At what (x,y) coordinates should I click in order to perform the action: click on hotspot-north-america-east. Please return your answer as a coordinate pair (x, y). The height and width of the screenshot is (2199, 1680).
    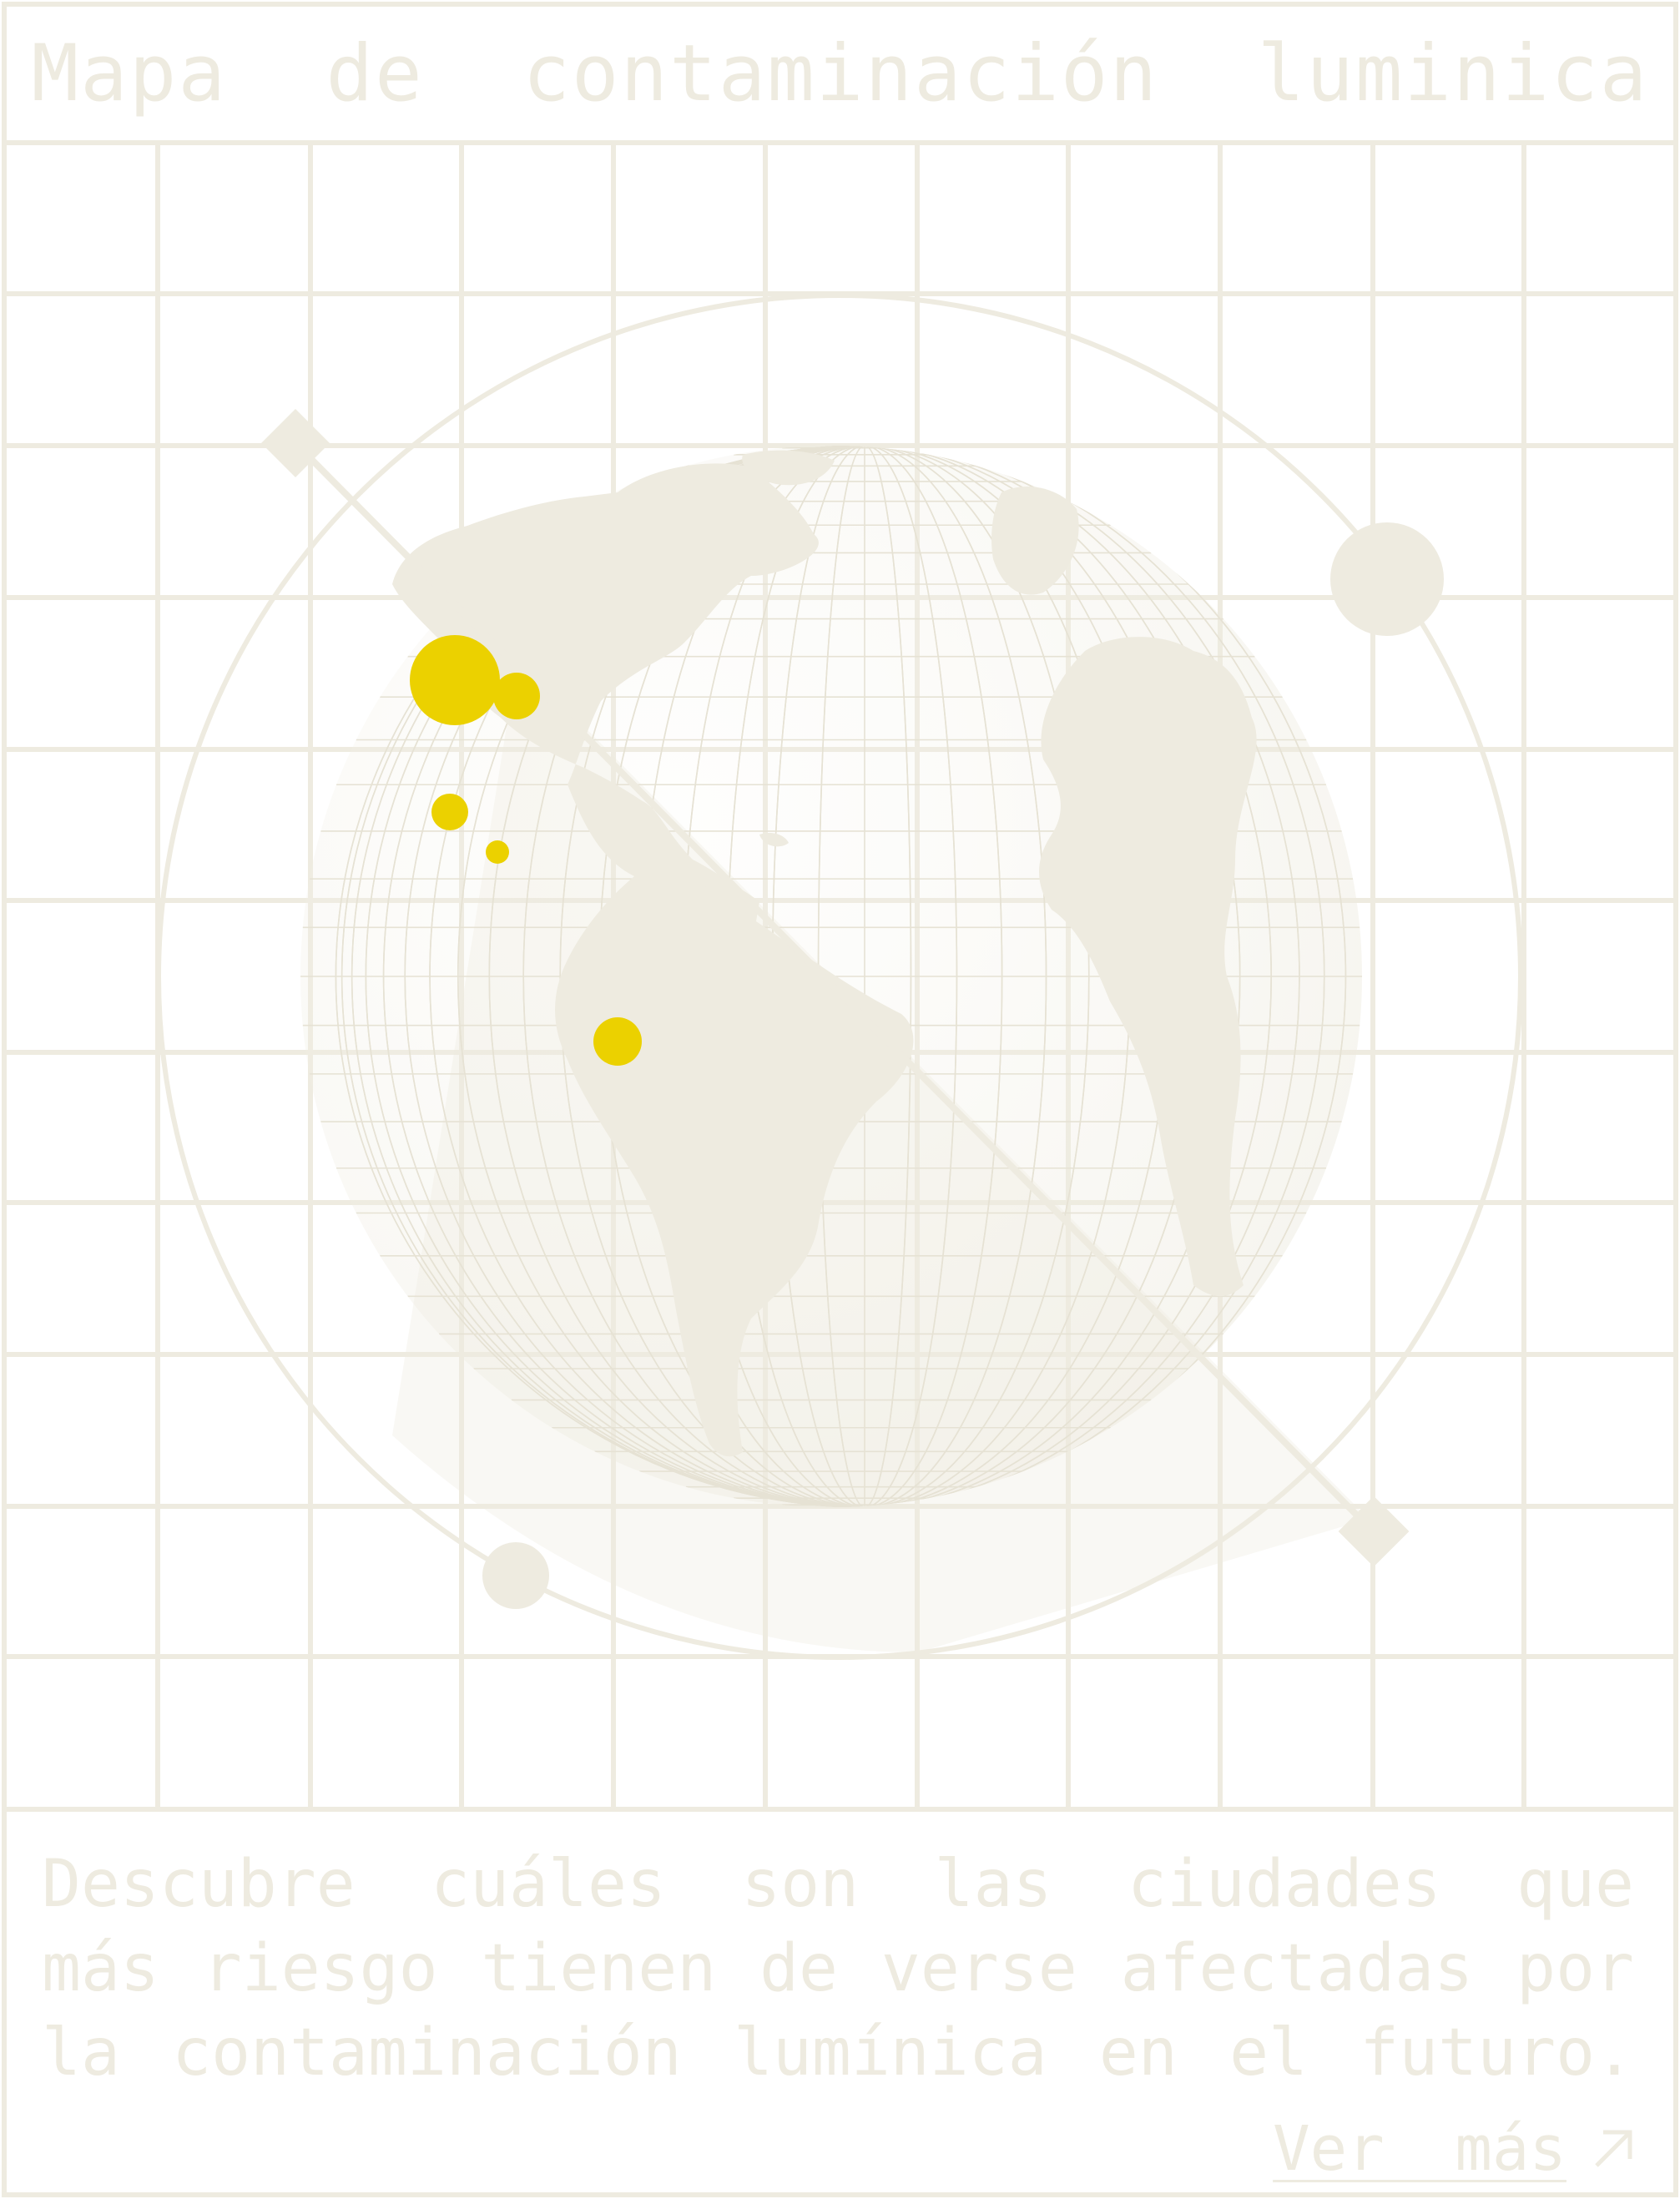
    Looking at the image, I should click on (516, 696).